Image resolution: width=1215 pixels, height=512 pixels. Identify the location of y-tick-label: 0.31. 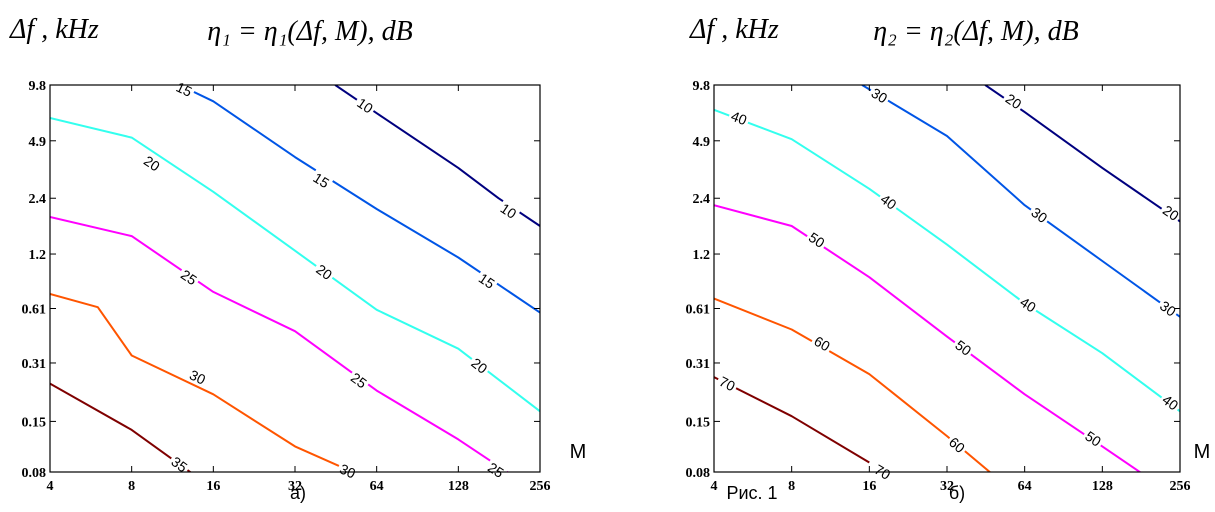
(34, 364).